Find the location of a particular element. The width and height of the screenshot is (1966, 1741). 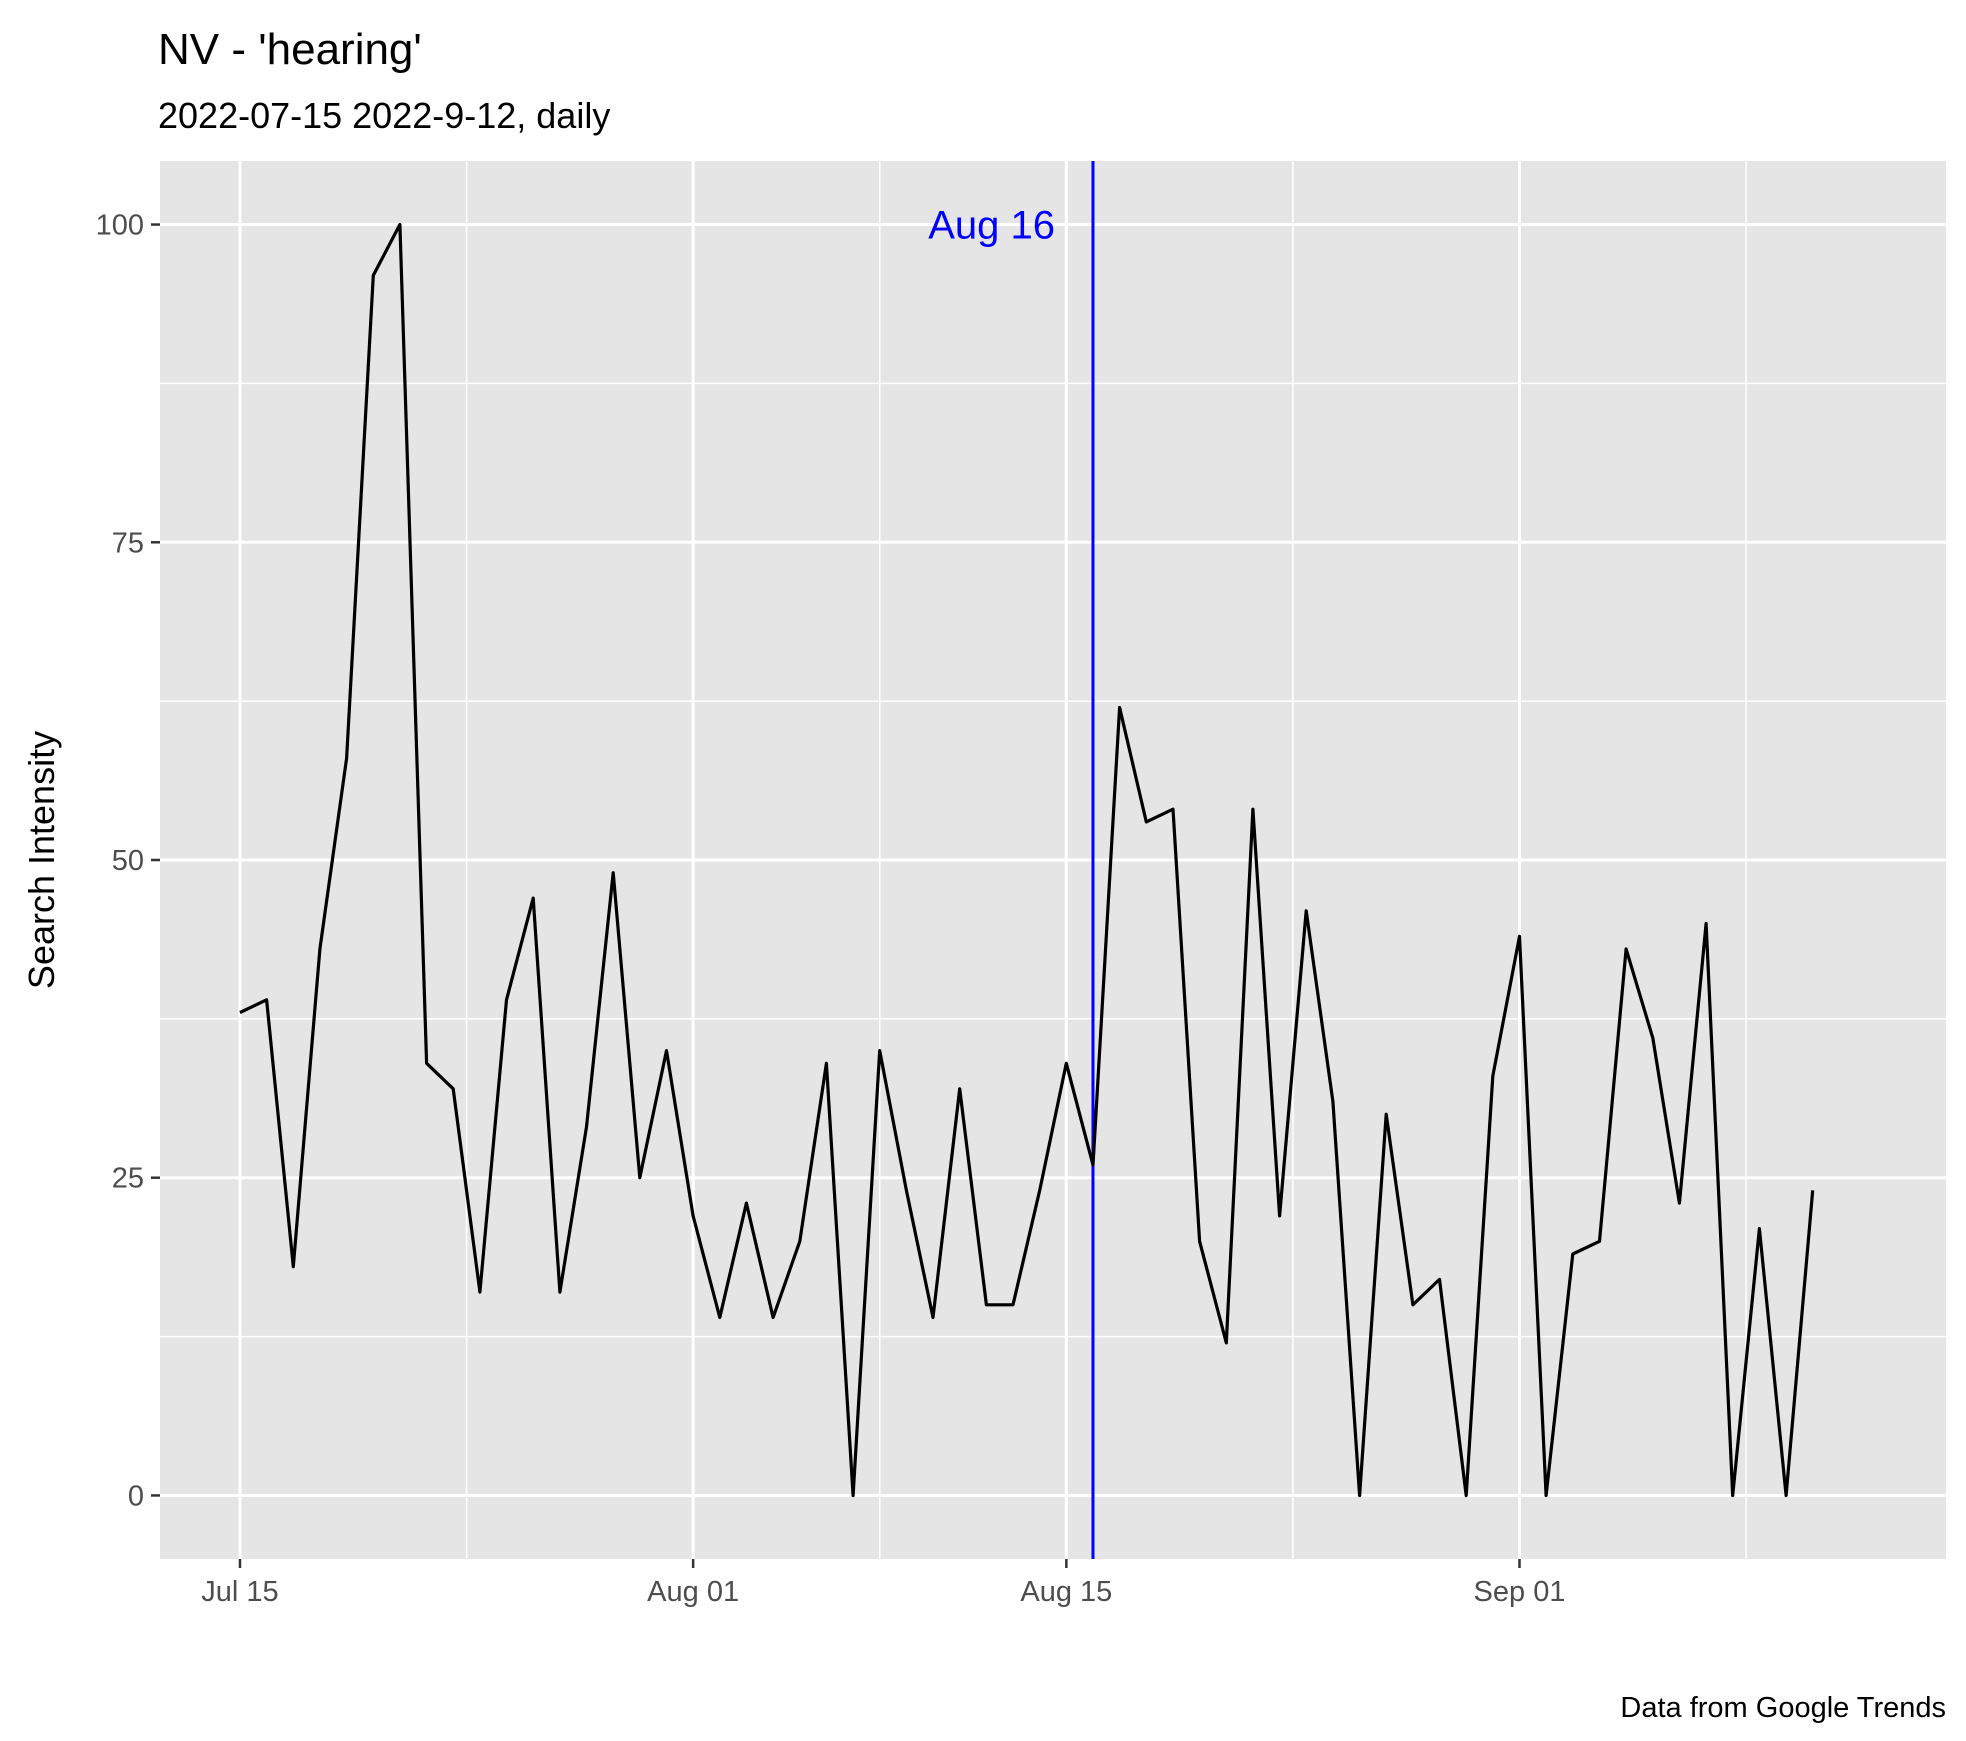

x-tick-label: Sep 01 is located at coordinates (1520, 1592).